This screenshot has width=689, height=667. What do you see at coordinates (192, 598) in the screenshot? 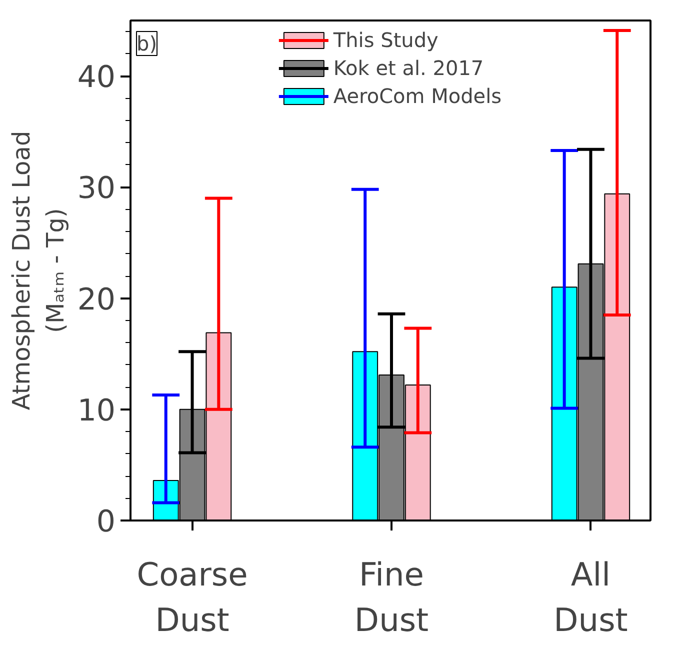
I see `x-tick-label: Coarse Dust` at bounding box center [192, 598].